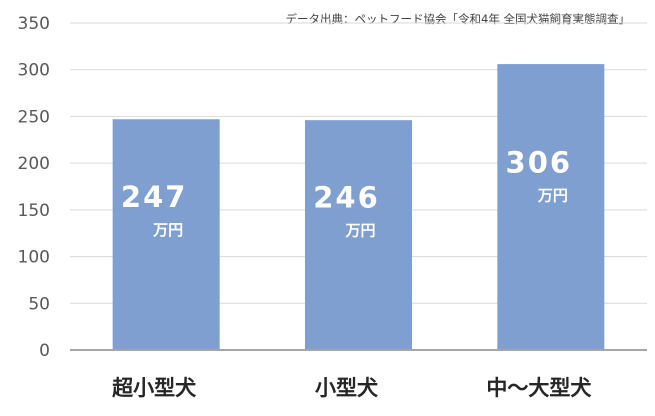  What do you see at coordinates (458, 19) in the screenshot?
I see `source-note: データ出典：ペットフード協会「令和4年 全国犬猫飼育実態調査」` at bounding box center [458, 19].